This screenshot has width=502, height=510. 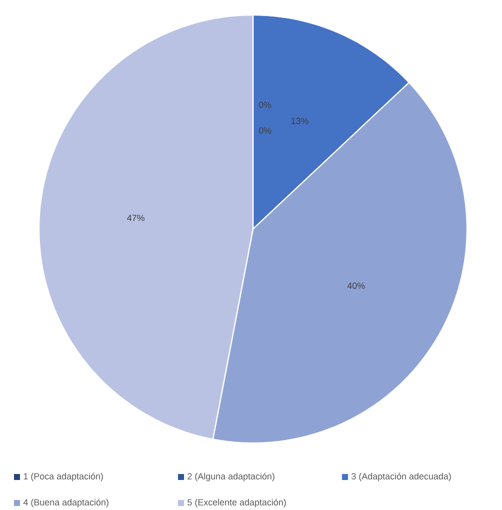 I want to click on legend-label: 1 (Poca adaptación), so click(x=63, y=477).